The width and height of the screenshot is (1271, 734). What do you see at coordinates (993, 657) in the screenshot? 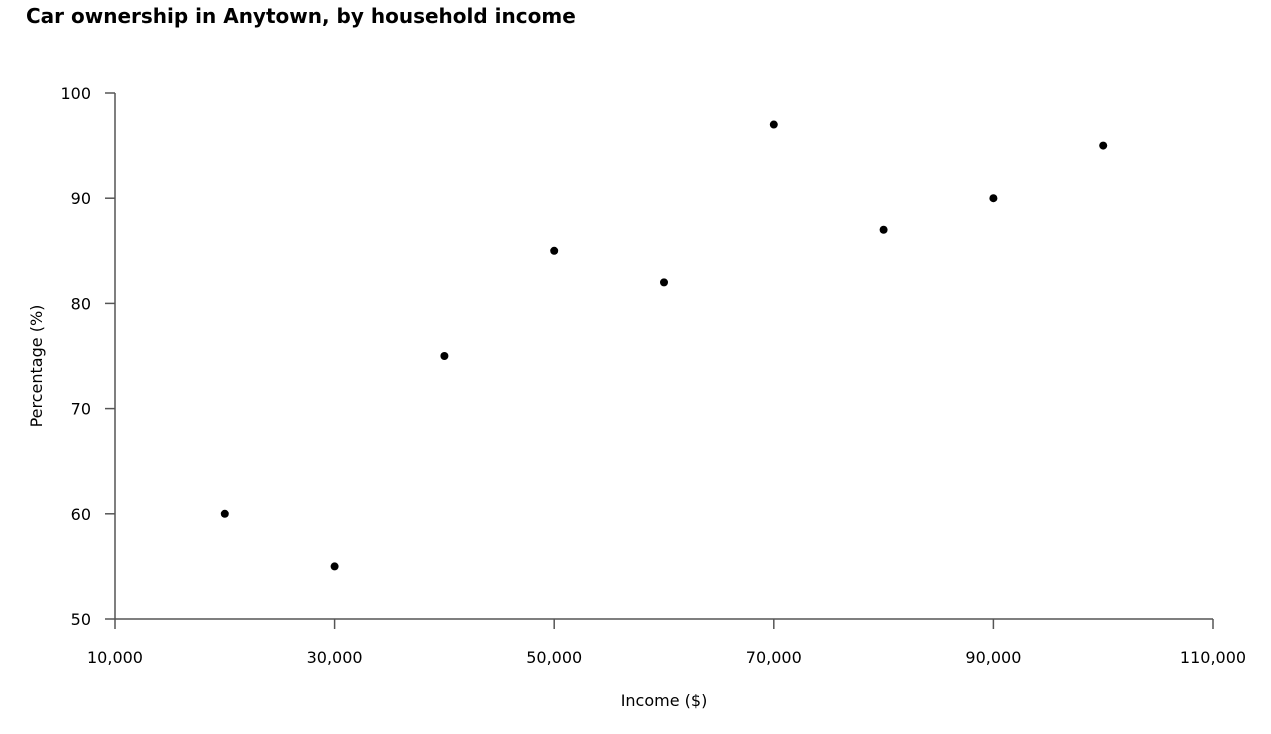
I see `x-tick-label: 90,000` at bounding box center [993, 657].